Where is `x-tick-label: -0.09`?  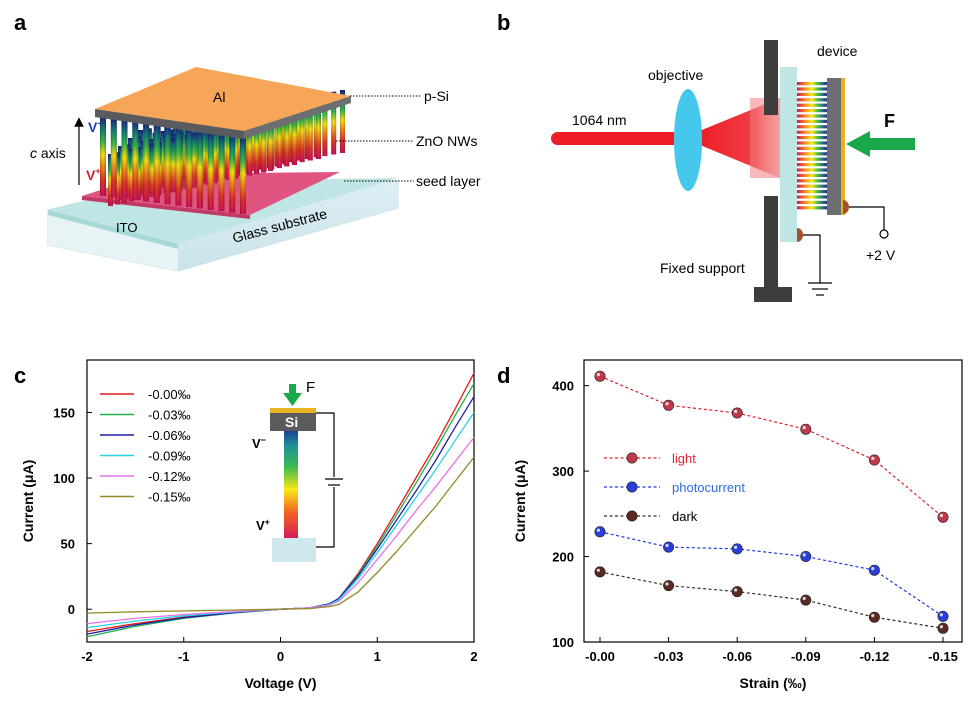
x-tick-label: -0.09 is located at coordinates (806, 656).